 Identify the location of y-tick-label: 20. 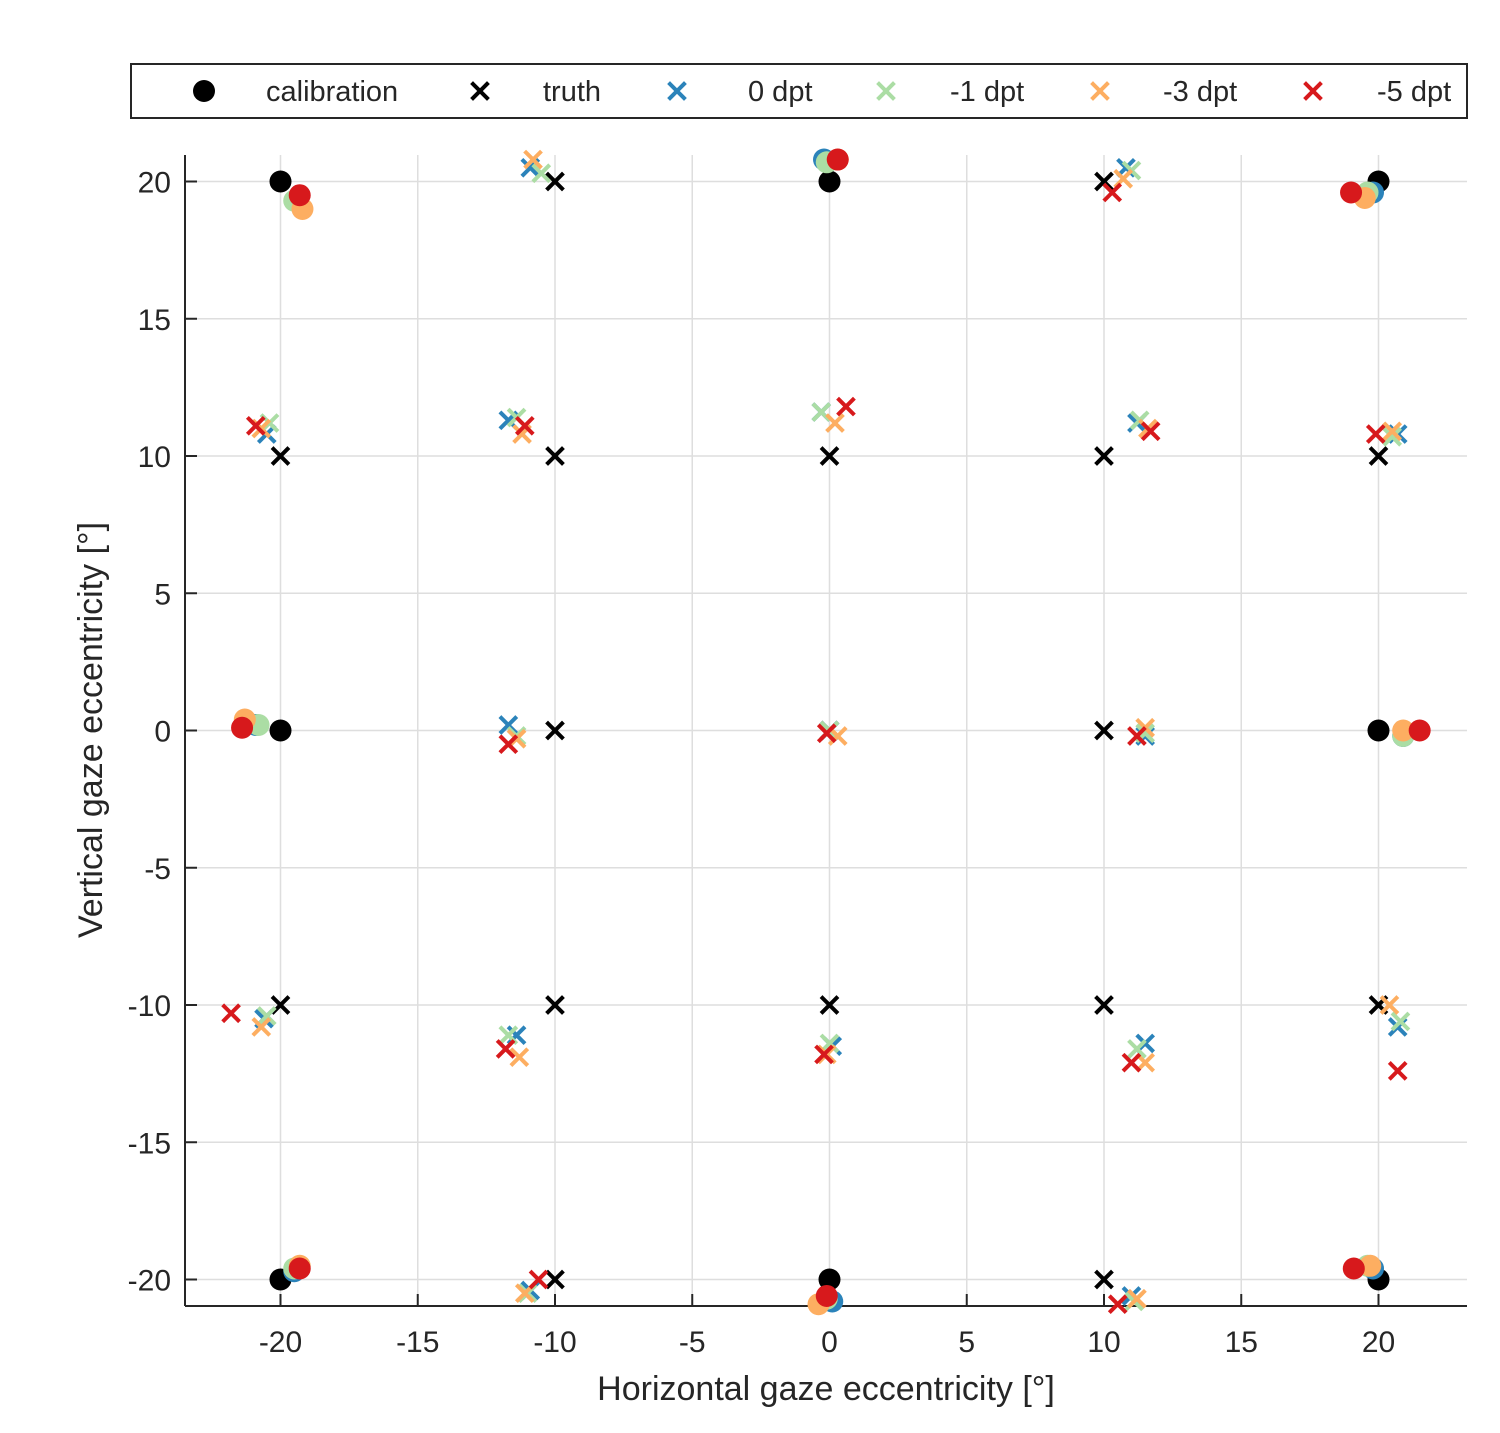
(154, 183).